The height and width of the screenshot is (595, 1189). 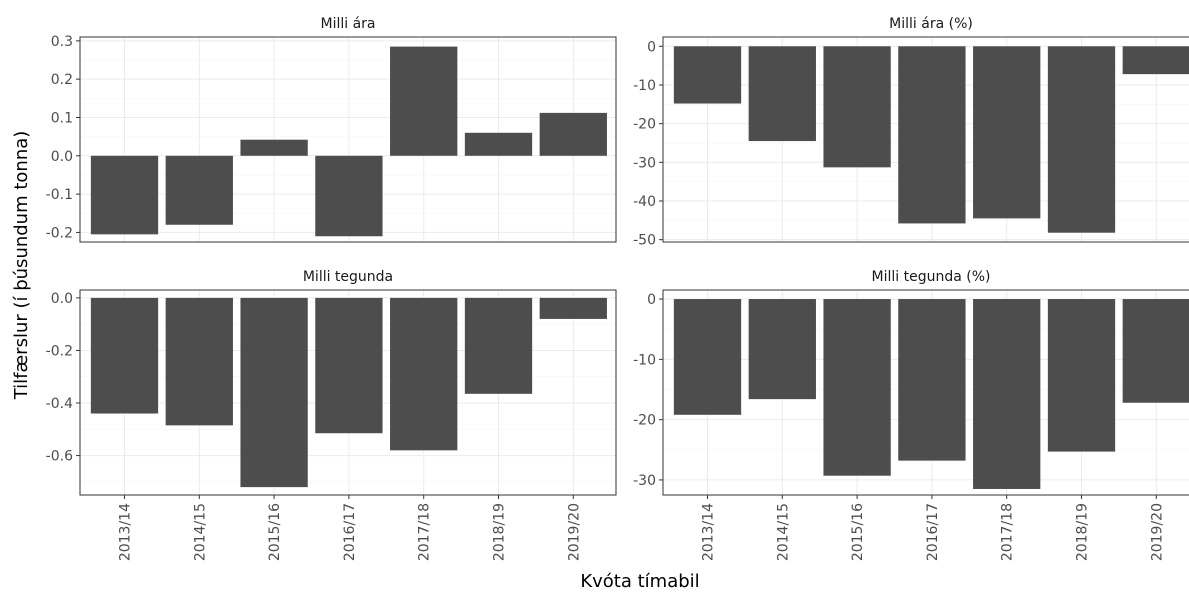 I want to click on panel-1-title: Milli ára, so click(x=347, y=24).